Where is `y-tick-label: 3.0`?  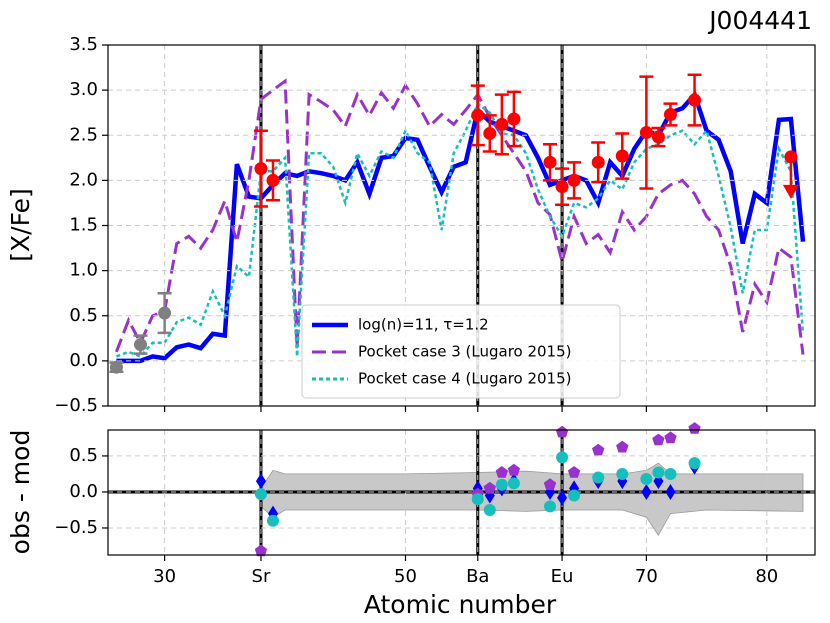 y-tick-label: 3.0 is located at coordinates (83, 89).